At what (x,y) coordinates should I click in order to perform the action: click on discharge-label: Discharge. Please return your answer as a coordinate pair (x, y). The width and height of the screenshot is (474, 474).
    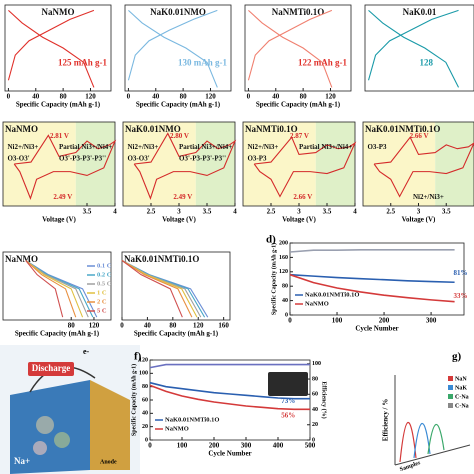
    Looking at the image, I should click on (51, 368).